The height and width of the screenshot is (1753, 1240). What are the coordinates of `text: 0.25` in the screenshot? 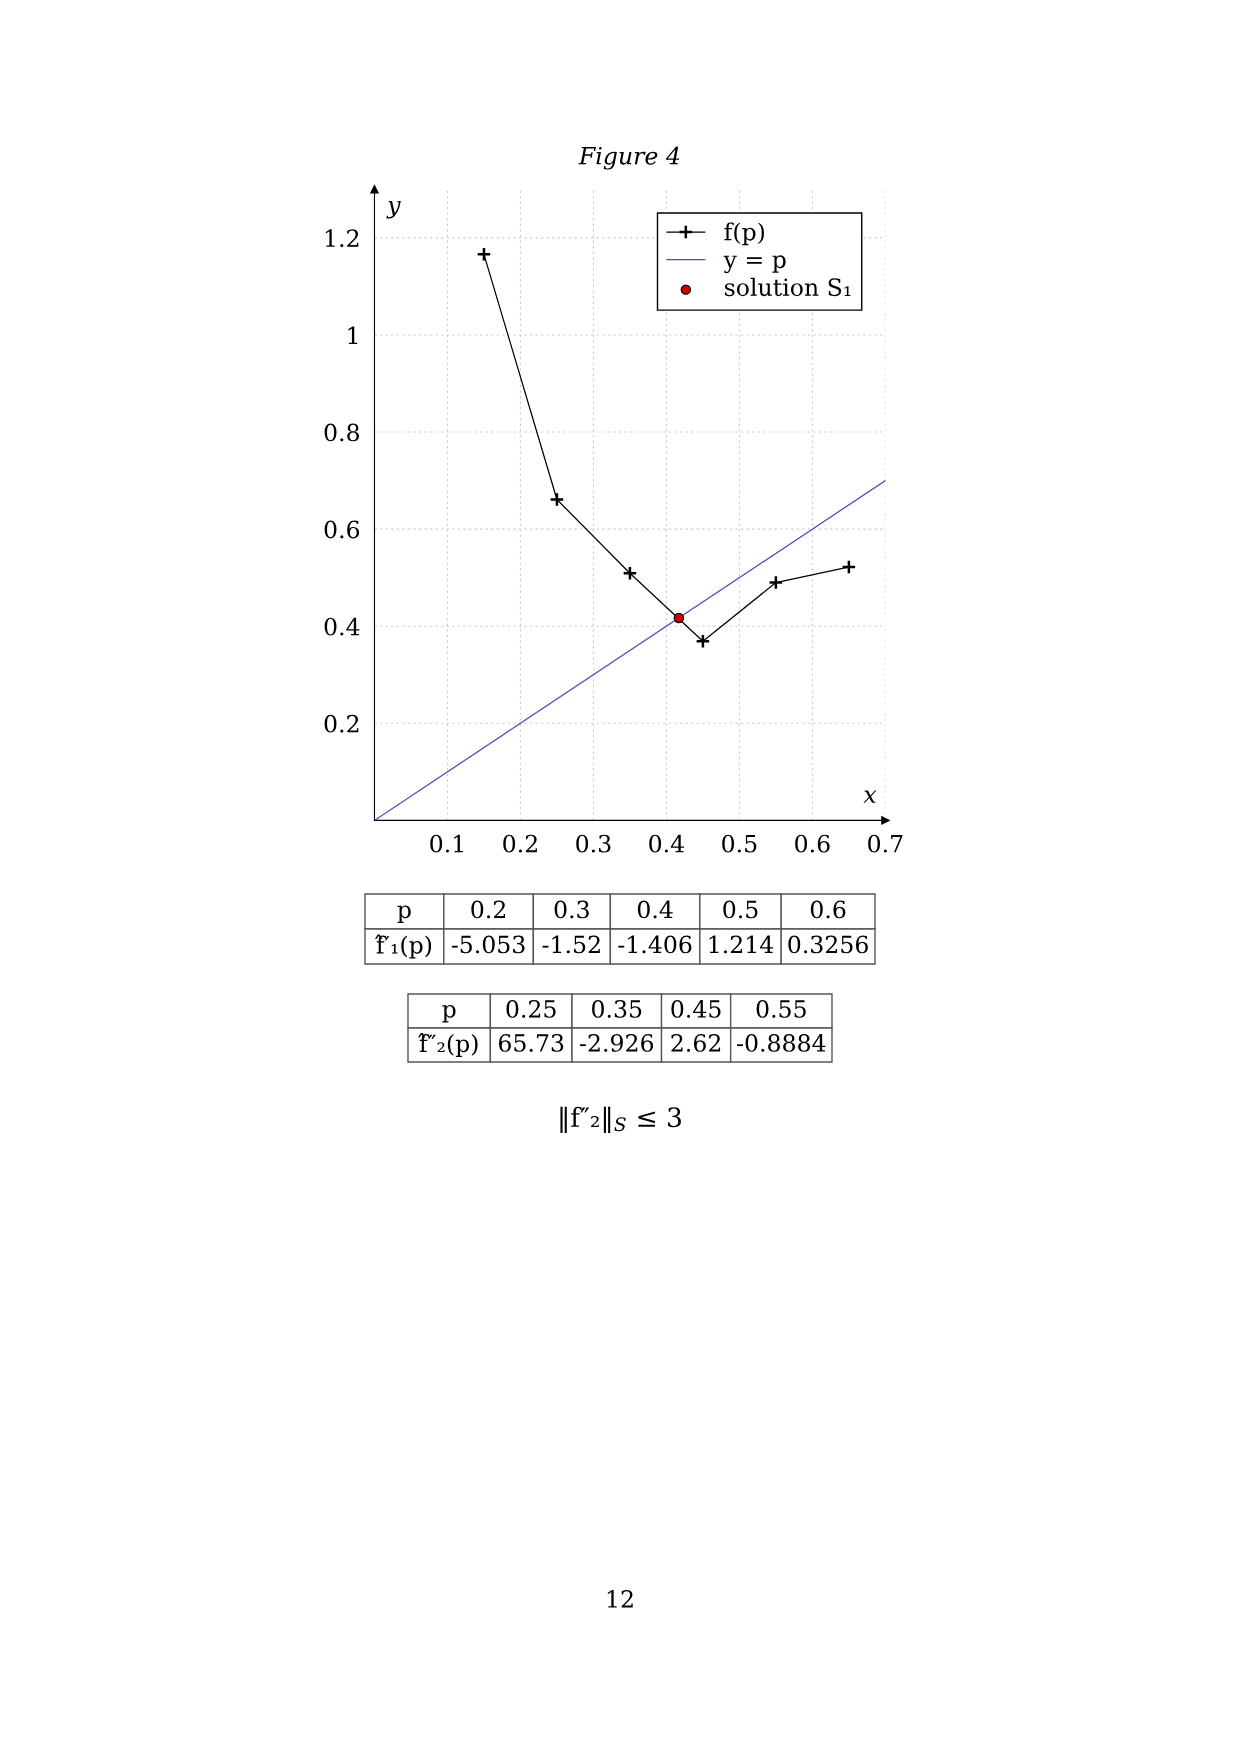 It's located at (531, 1008).